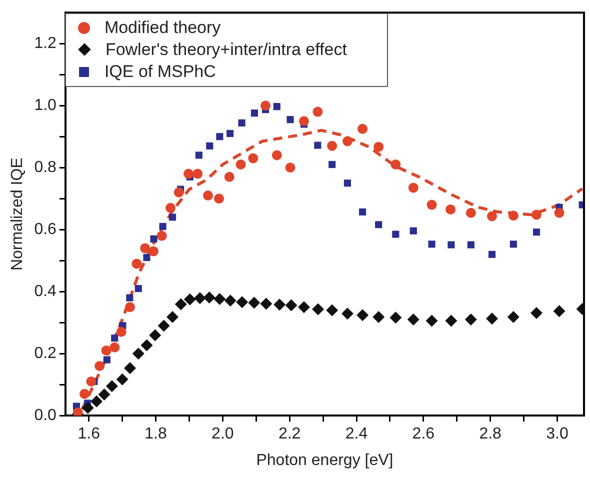  I want to click on y-tick-label: 1.0, so click(45, 105).